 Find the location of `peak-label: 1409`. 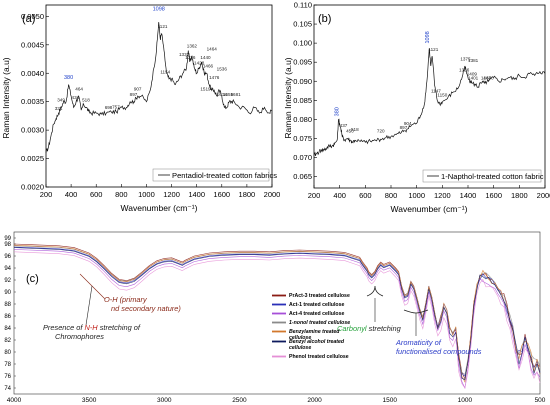

peak-label: 1409 is located at coordinates (472, 74).